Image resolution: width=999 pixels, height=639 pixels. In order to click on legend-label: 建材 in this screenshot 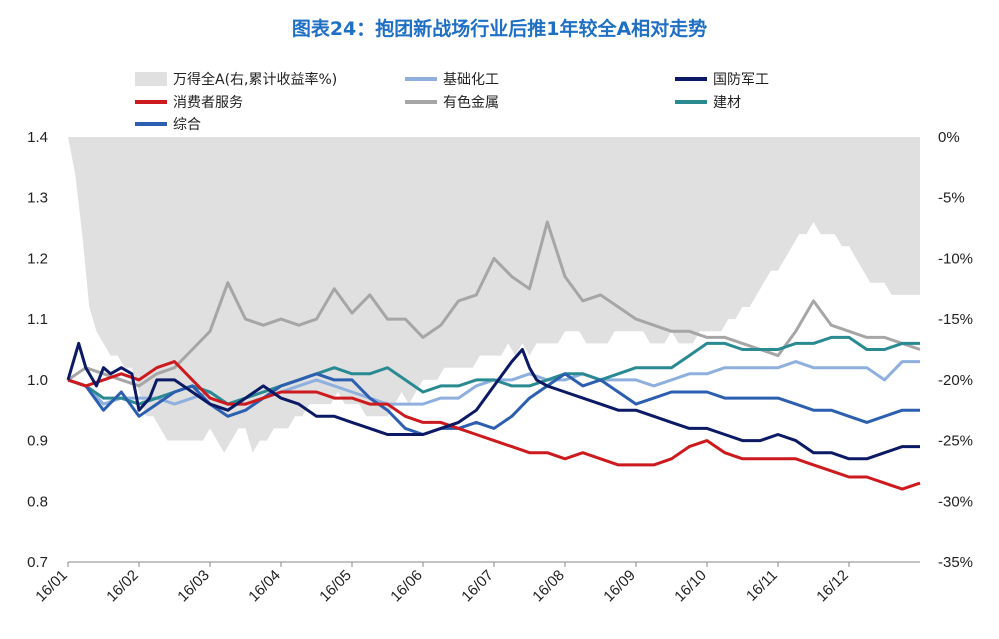, I will do `click(727, 103)`.